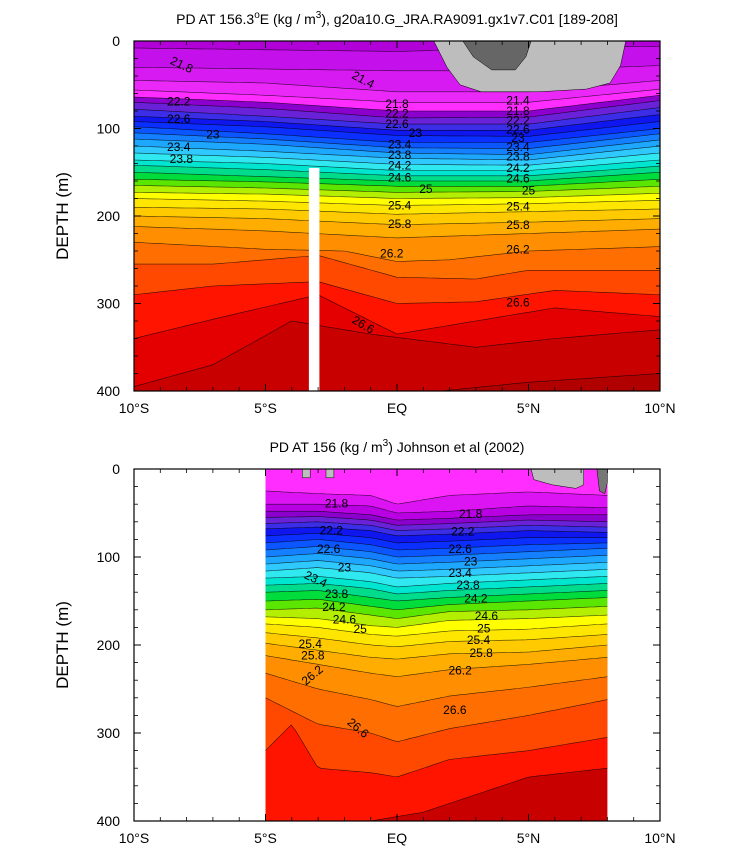 The image size is (732, 868). Describe the element at coordinates (109, 304) in the screenshot. I see `y-tick-label: 300` at that location.